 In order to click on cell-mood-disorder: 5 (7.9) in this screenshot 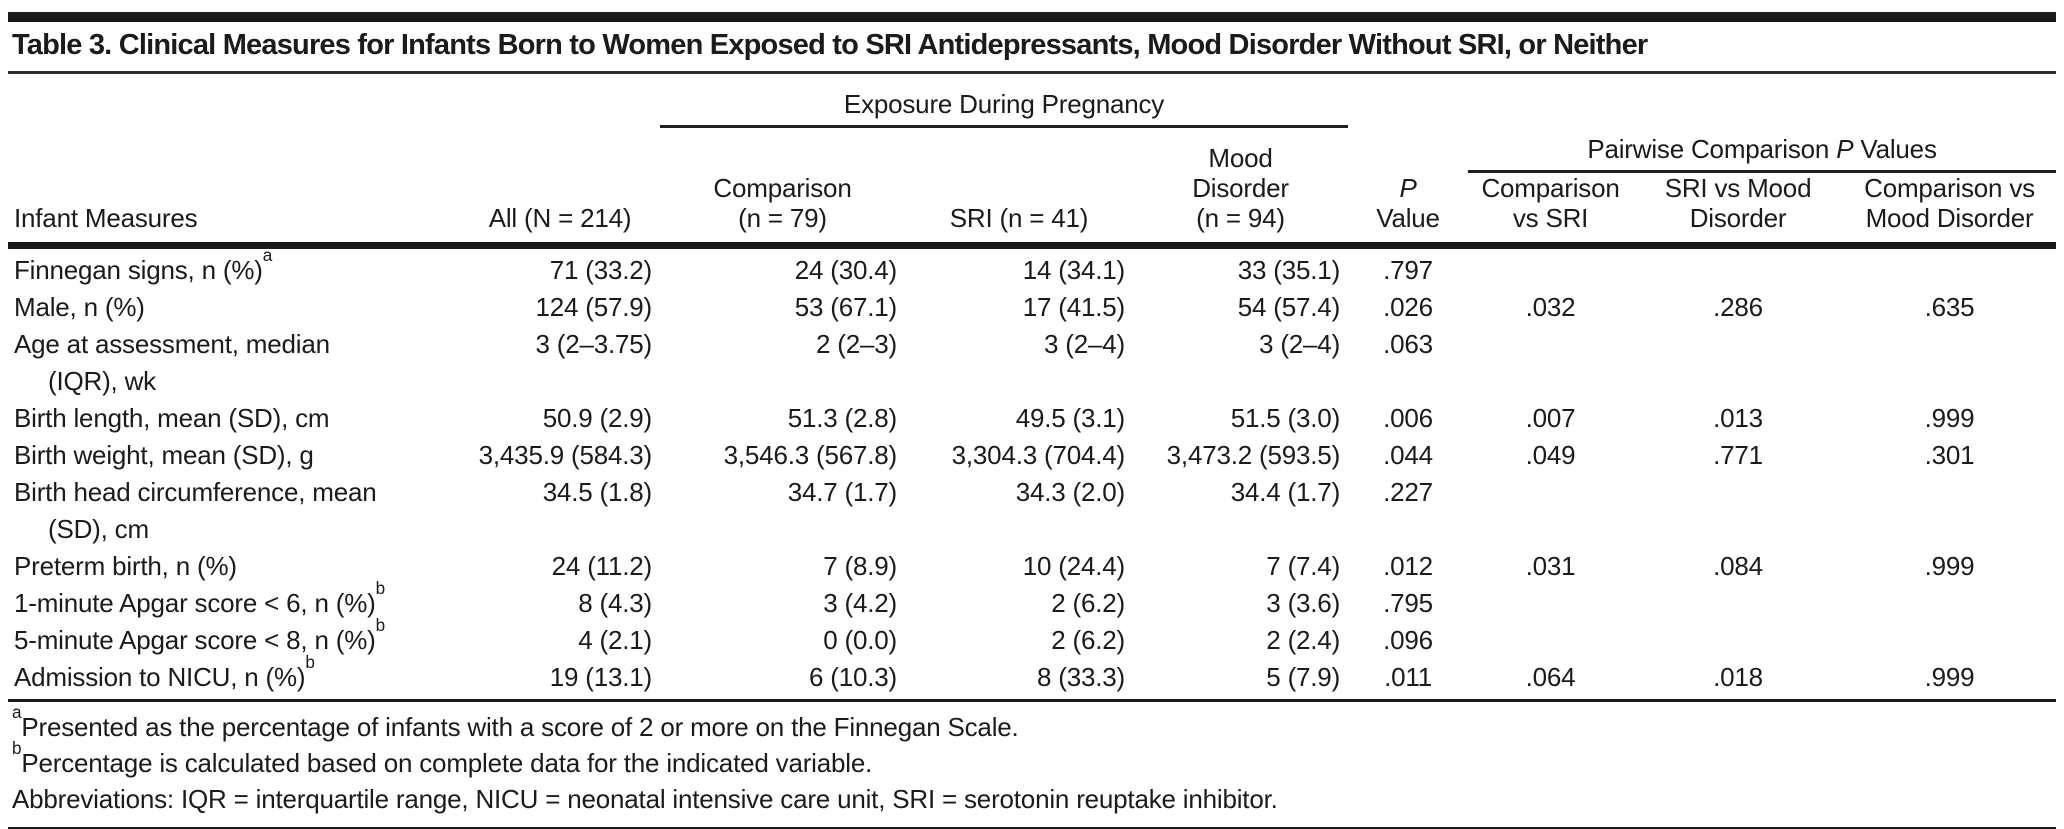, I will do `click(1303, 676)`.